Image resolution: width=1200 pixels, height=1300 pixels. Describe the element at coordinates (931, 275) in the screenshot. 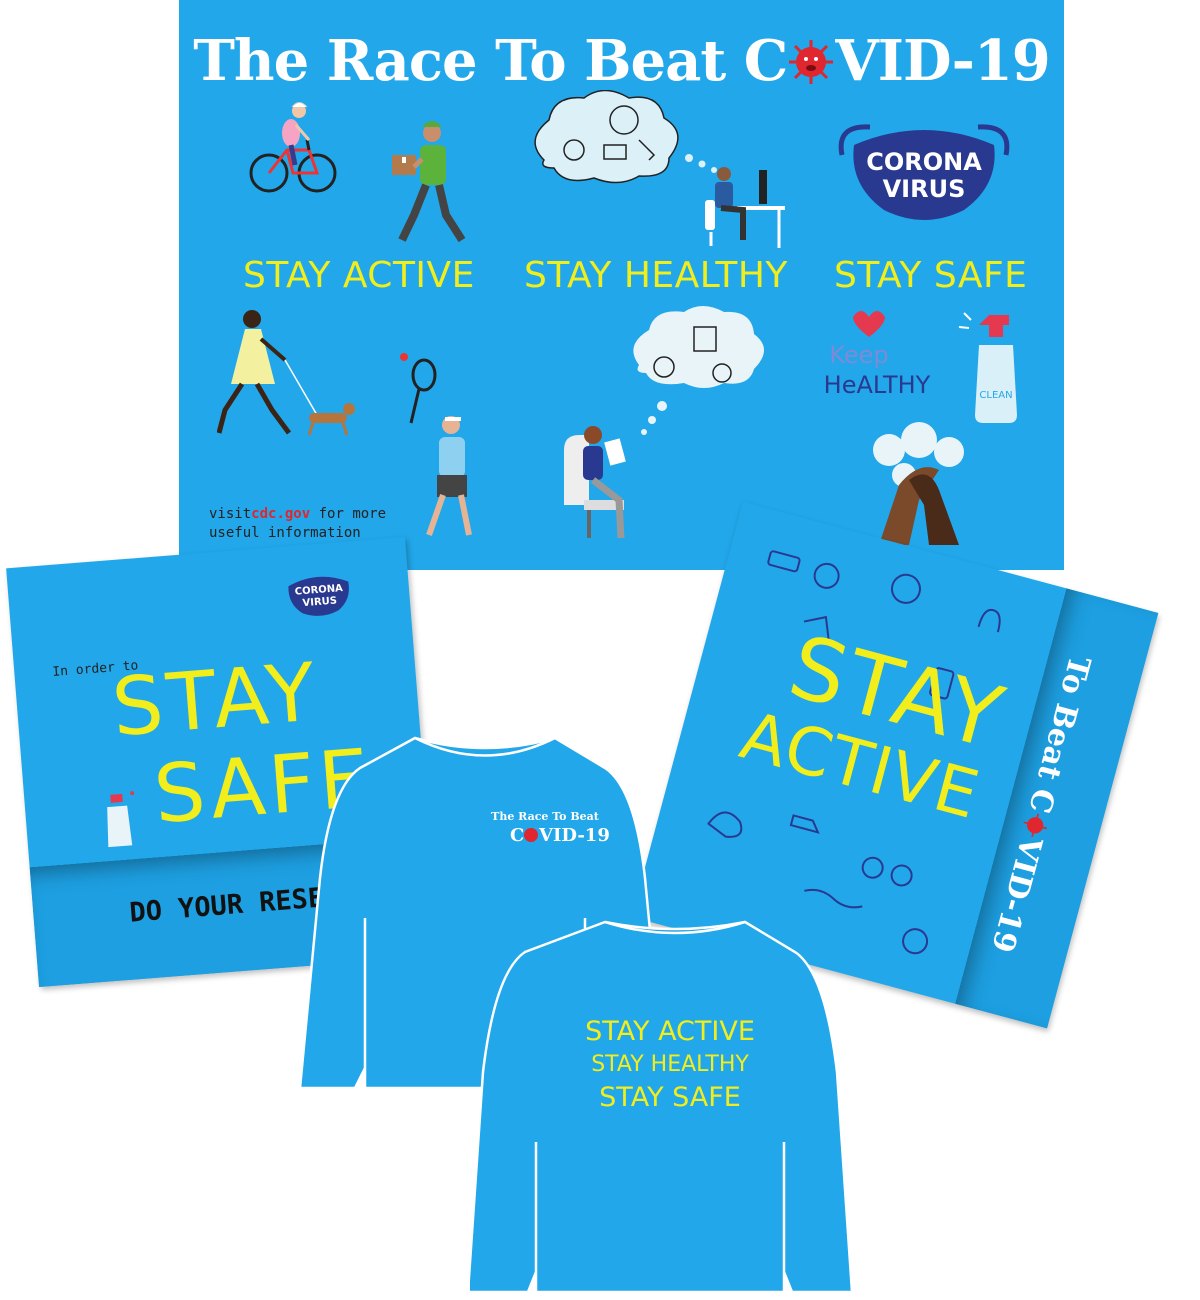

I see `label-stay-safe: STAY SAFE` at that location.